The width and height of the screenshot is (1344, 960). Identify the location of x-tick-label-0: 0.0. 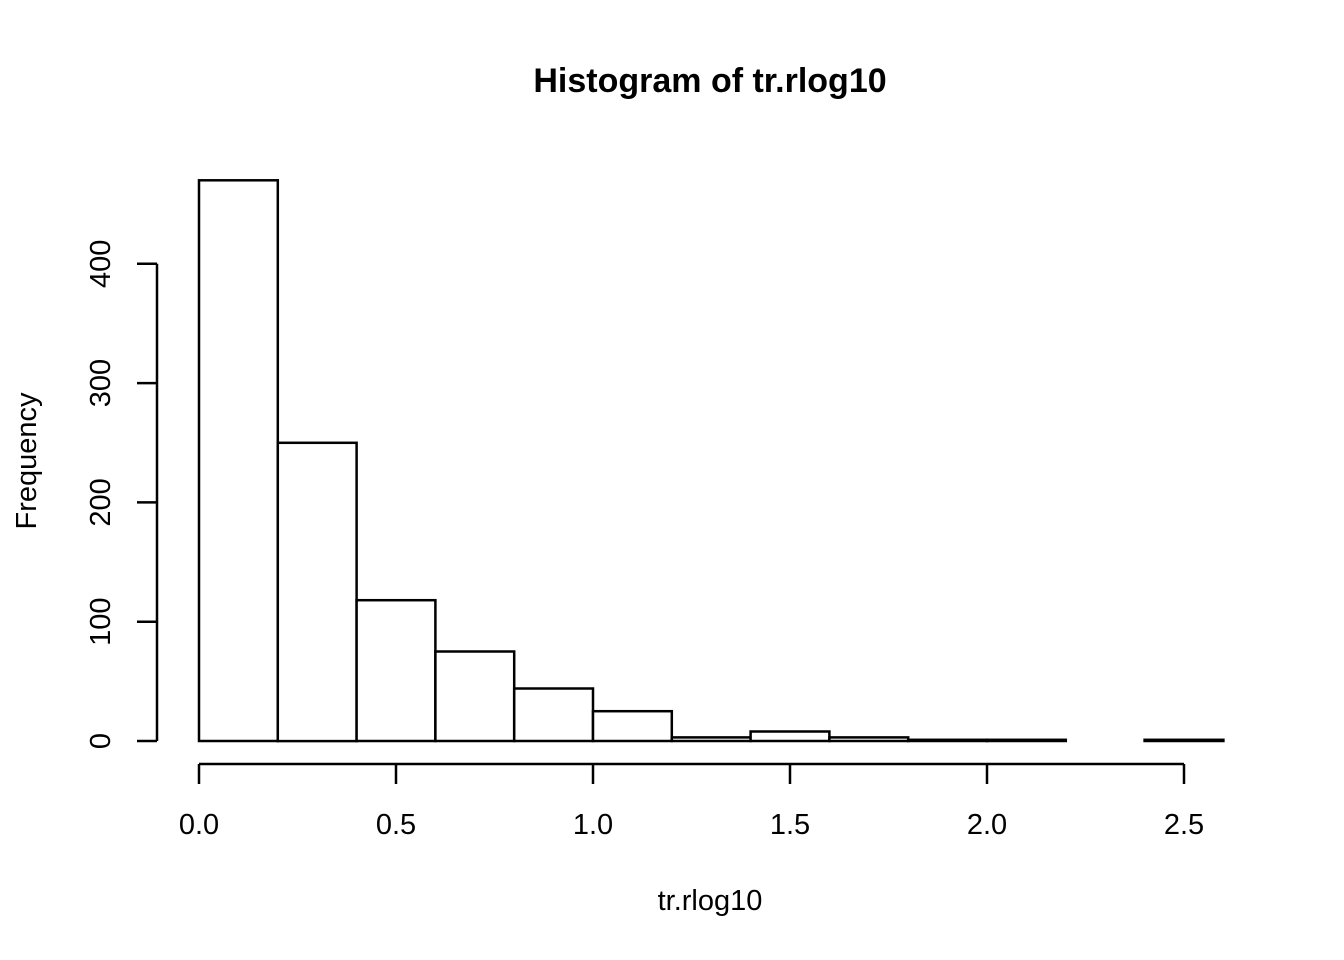
(199, 825).